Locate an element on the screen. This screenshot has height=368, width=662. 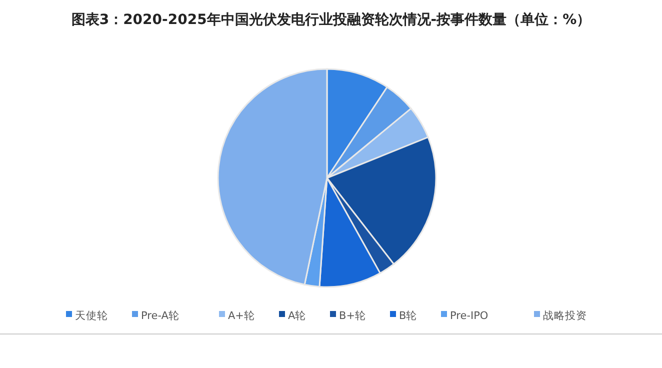
legend-label: Pre-A轮 is located at coordinates (160, 316).